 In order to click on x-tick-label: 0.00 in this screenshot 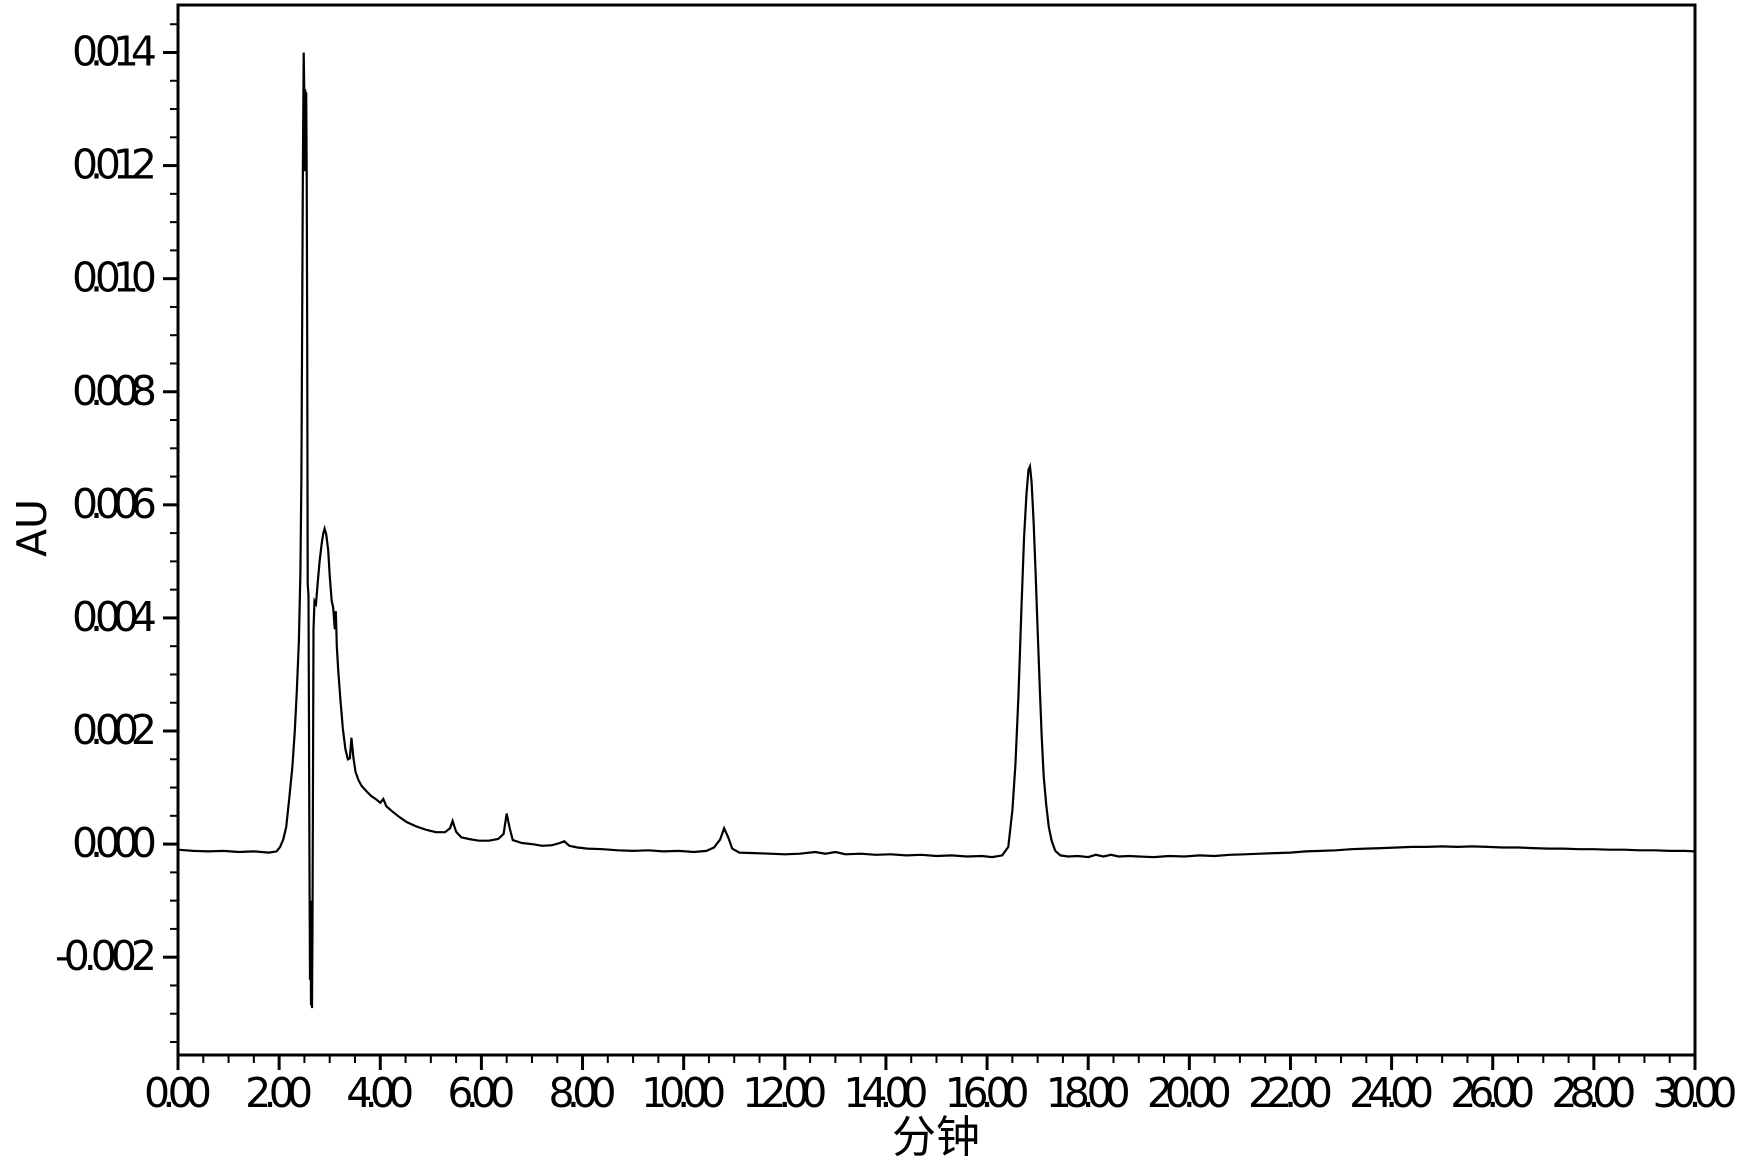, I will do `click(178, 1093)`.